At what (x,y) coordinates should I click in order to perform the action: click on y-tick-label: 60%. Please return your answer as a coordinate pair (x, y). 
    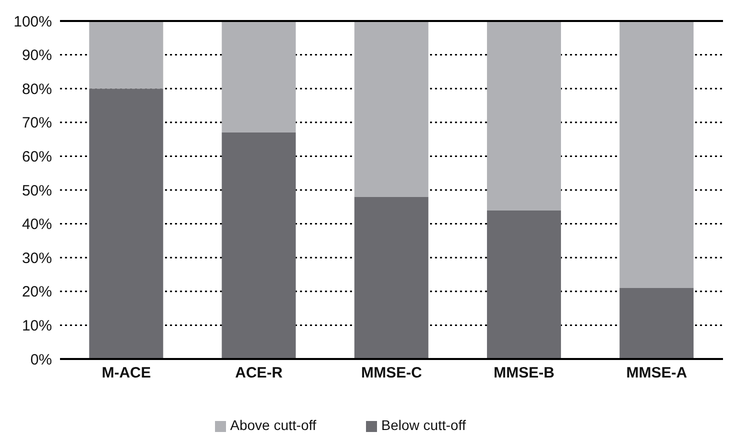
    Looking at the image, I should click on (37, 157).